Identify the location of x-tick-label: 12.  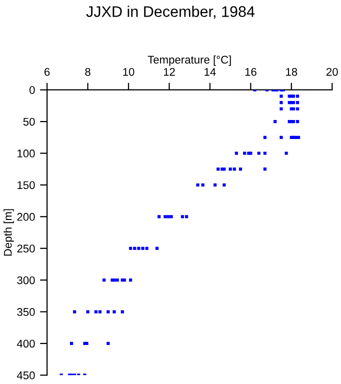
(169, 72).